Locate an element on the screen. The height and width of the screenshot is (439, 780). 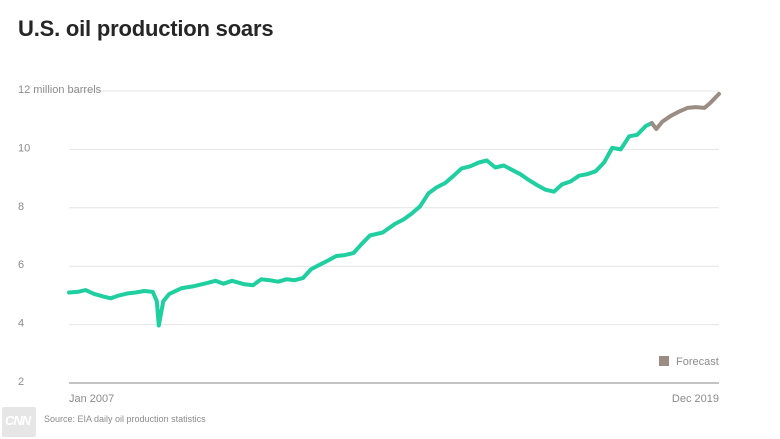
chart-title: U.S. oil production soars is located at coordinates (146, 28).